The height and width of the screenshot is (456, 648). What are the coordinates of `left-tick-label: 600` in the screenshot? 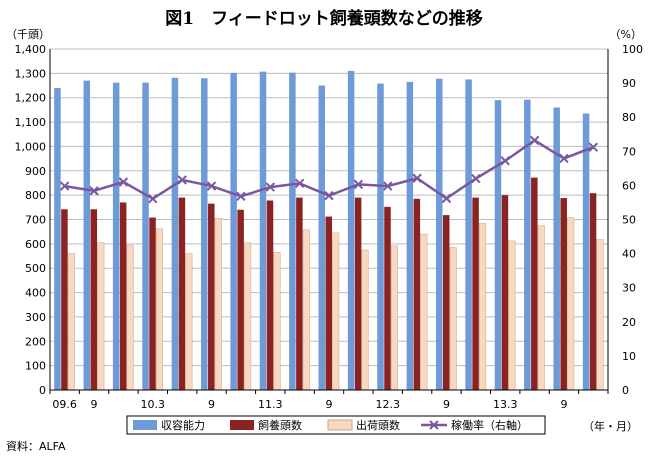 It's located at (35, 244).